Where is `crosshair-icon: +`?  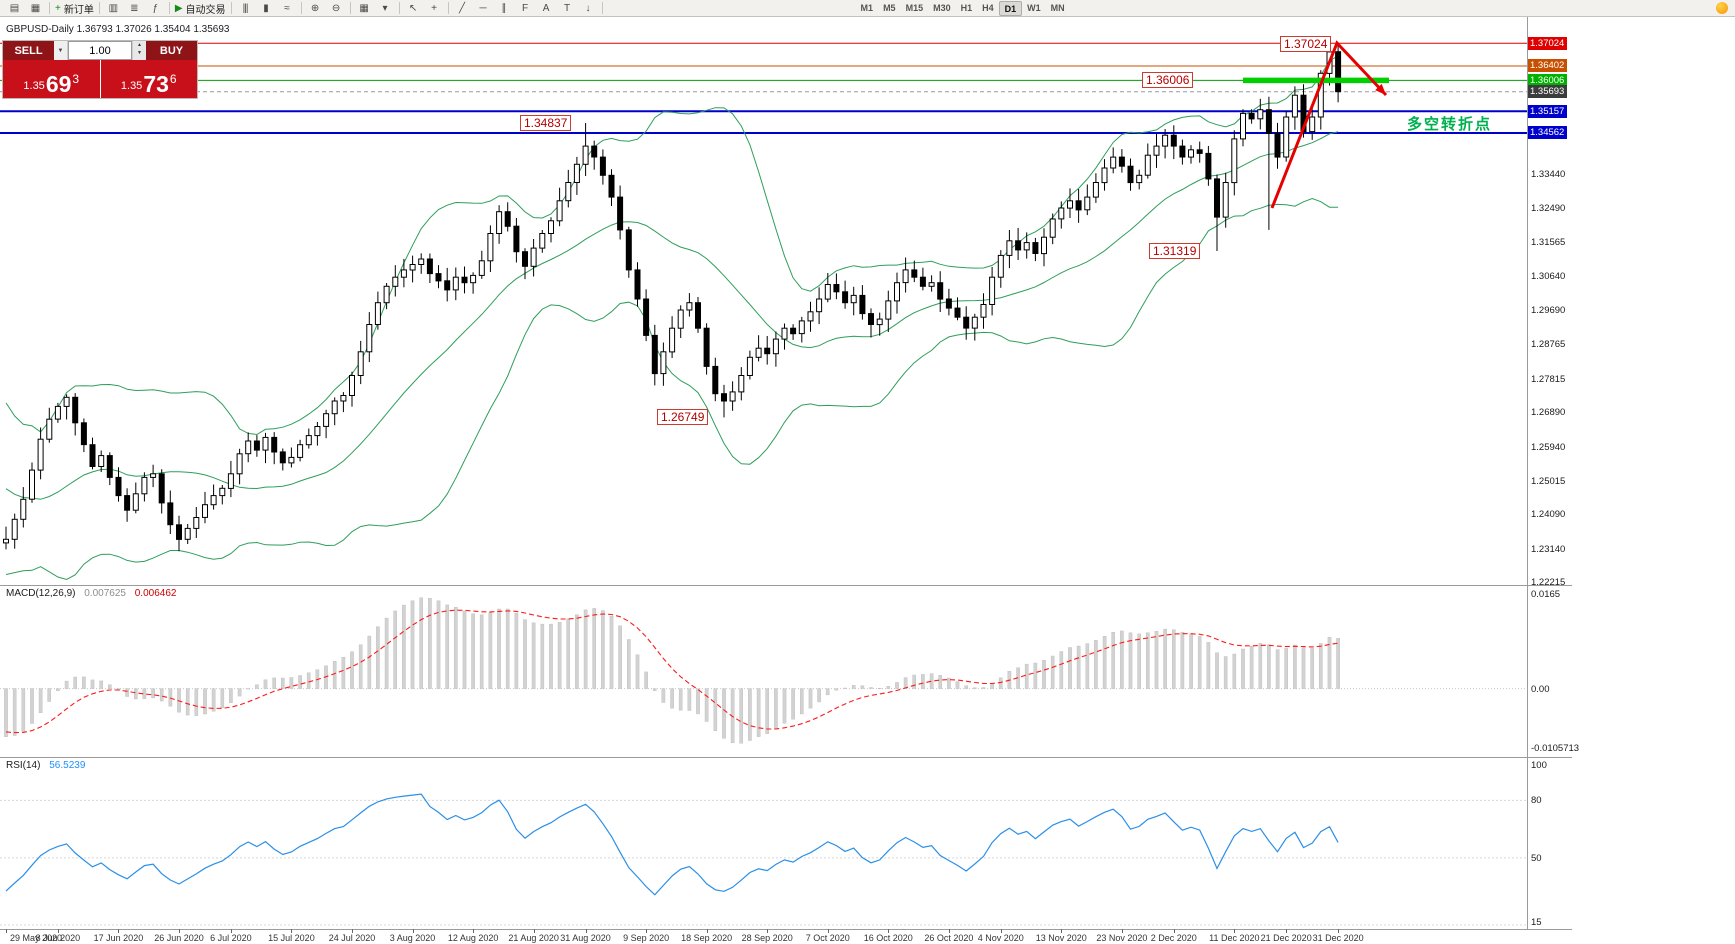 crosshair-icon: + is located at coordinates (434, 8).